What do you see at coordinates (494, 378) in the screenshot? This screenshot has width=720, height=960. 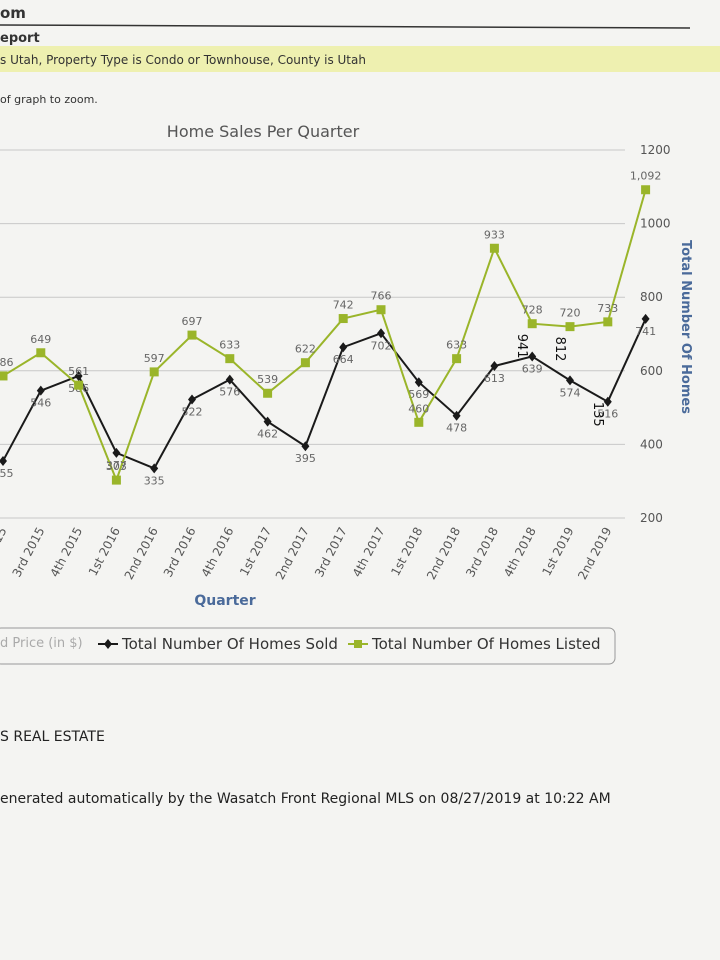 I see `data-label: 613` at bounding box center [494, 378].